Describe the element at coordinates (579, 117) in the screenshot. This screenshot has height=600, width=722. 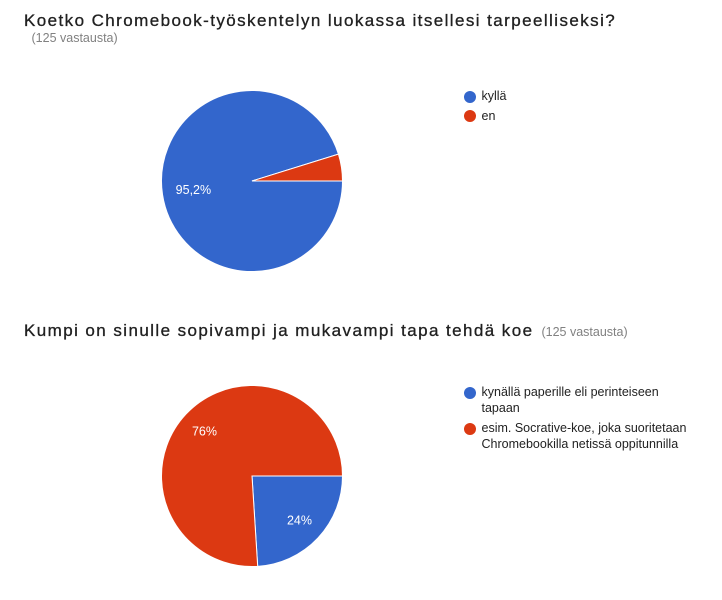
I see `legend-entry: en` at that location.